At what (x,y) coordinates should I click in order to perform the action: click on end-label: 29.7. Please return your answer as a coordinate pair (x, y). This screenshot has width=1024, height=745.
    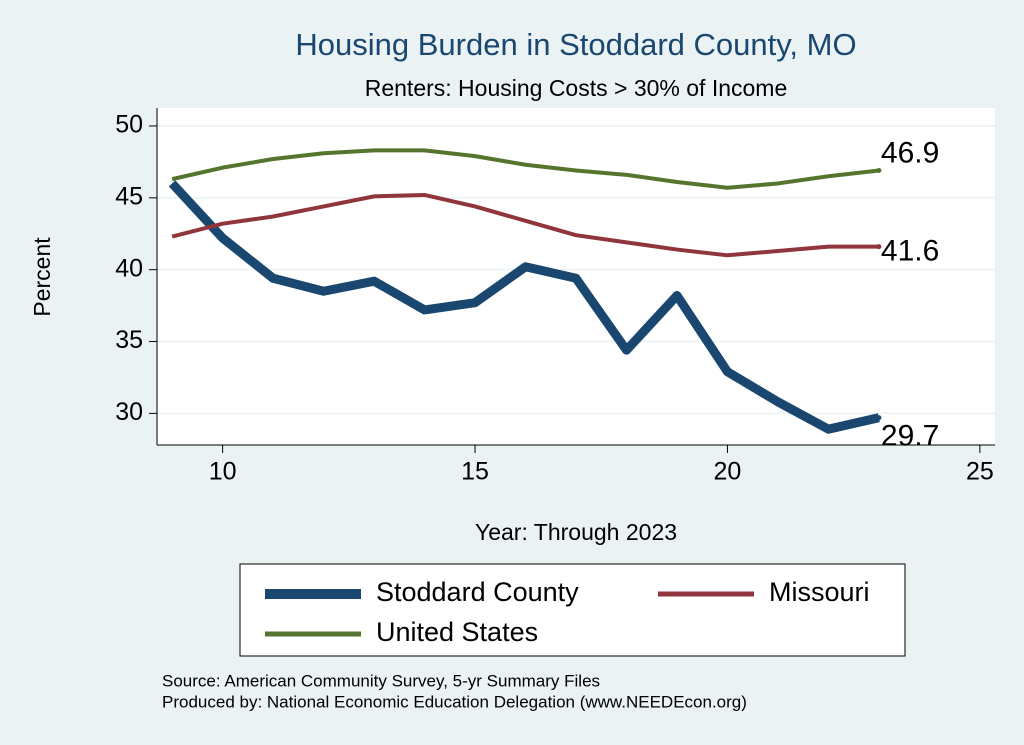
    Looking at the image, I should click on (910, 436).